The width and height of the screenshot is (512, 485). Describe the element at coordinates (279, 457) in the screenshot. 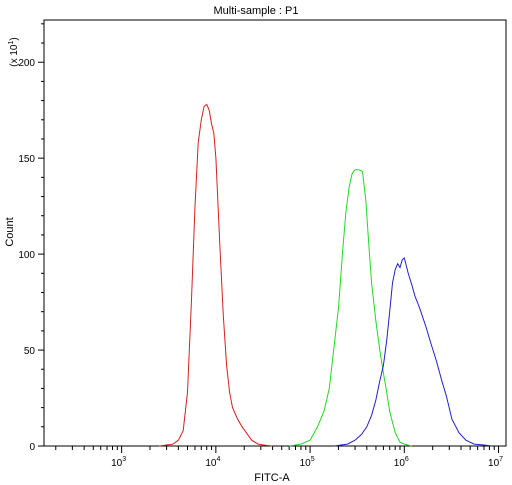

I see `x-axis-ticks: 10³ 10⁴ 10⁵ 10⁶ 10⁷` at that location.